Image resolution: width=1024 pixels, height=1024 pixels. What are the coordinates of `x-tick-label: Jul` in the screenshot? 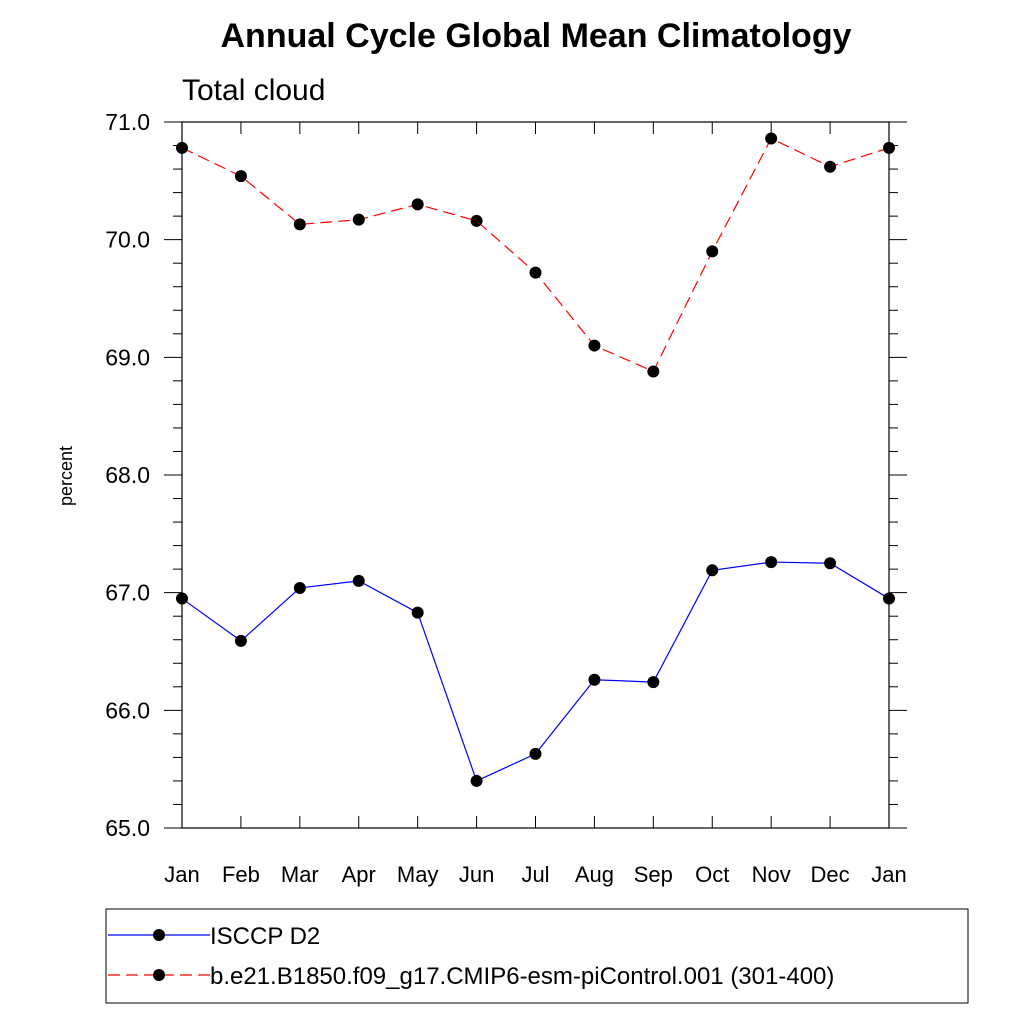 It's located at (535, 874).